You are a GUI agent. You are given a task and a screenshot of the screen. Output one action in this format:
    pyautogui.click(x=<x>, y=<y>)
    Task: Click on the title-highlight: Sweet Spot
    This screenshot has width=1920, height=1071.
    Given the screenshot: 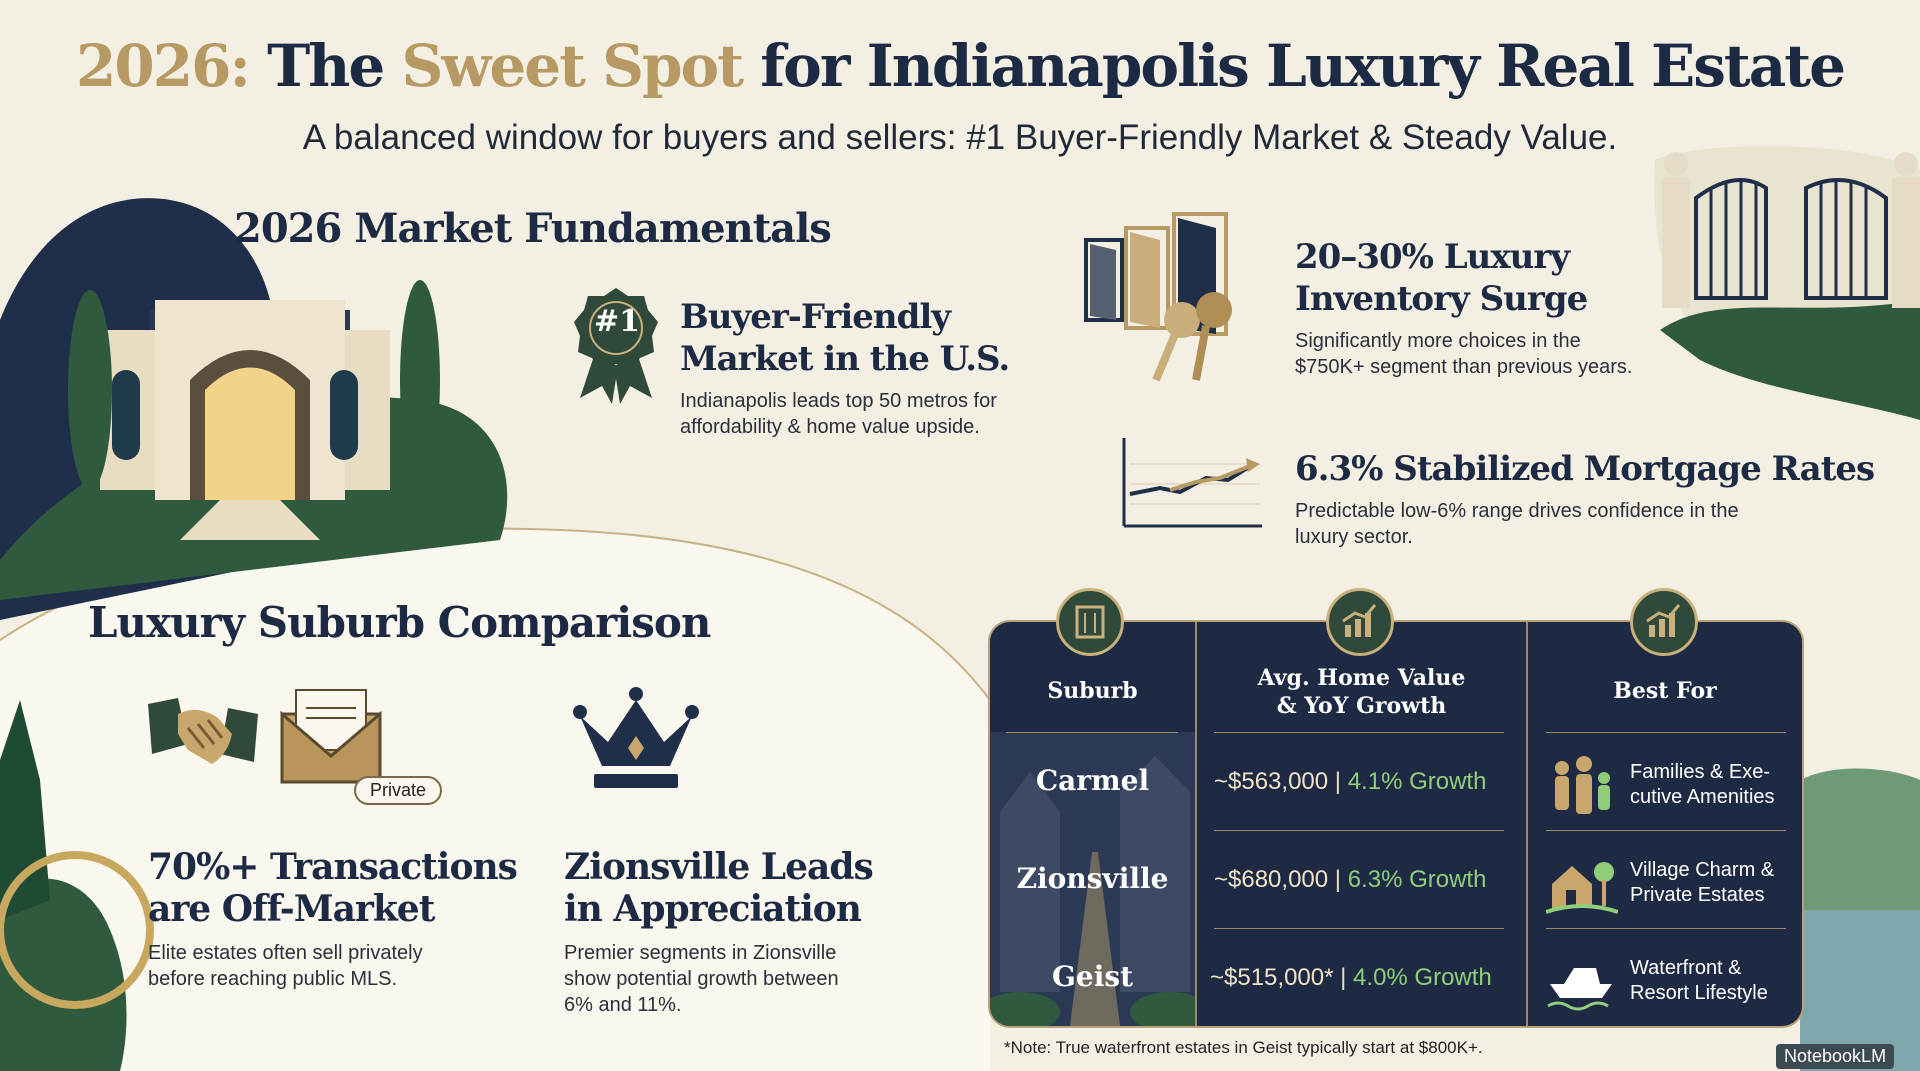 What is the action you would take?
    pyautogui.click(x=573, y=66)
    